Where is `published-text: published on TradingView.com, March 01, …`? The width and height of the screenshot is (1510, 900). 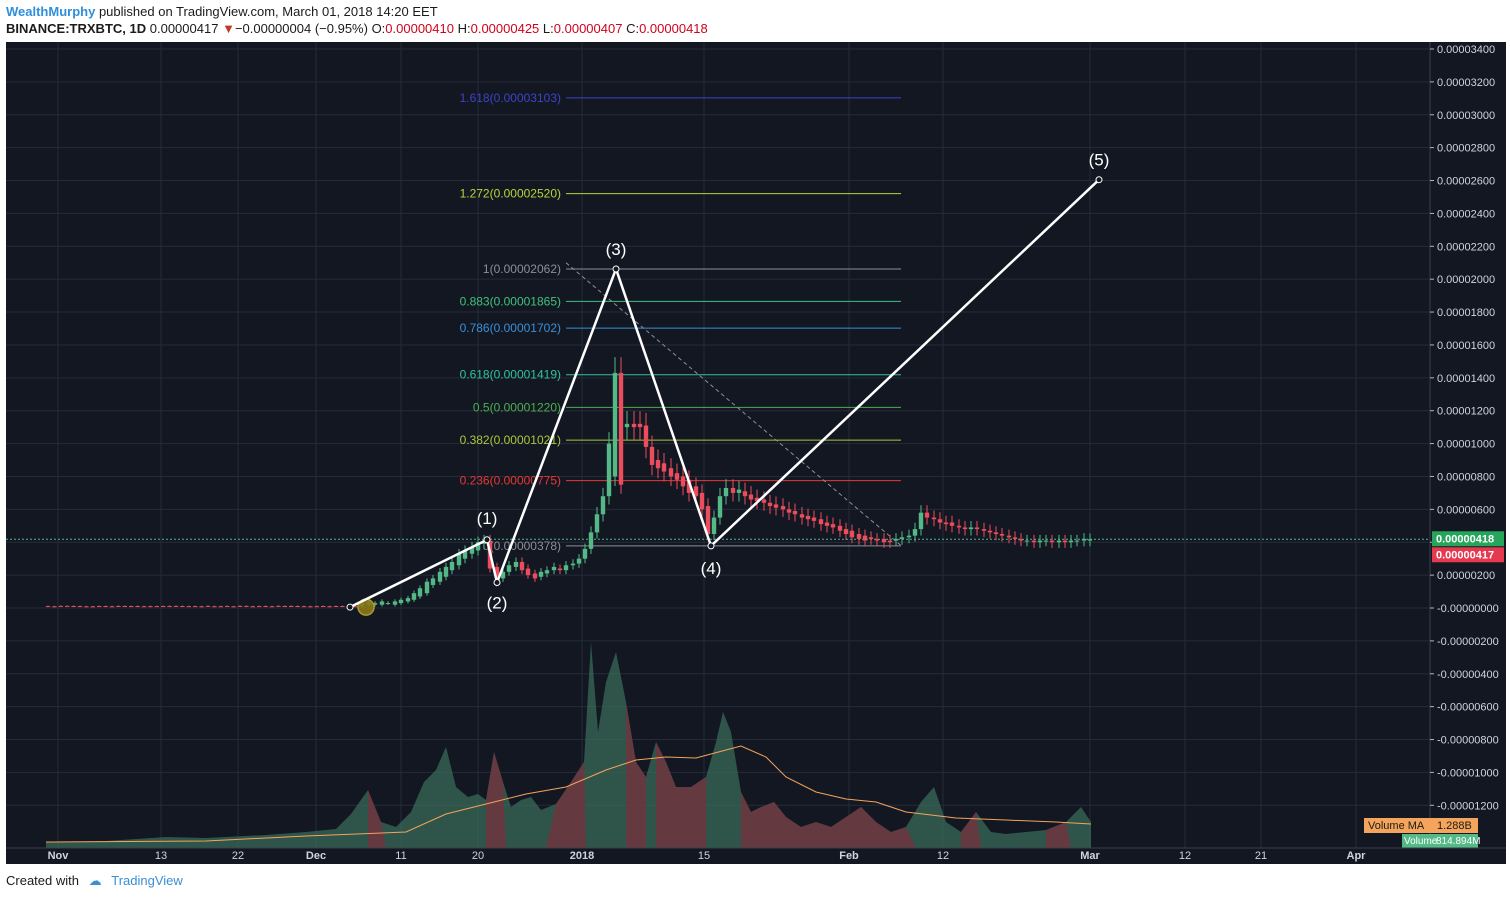
published-text: published on TradingView.com, March 01, … is located at coordinates (268, 11).